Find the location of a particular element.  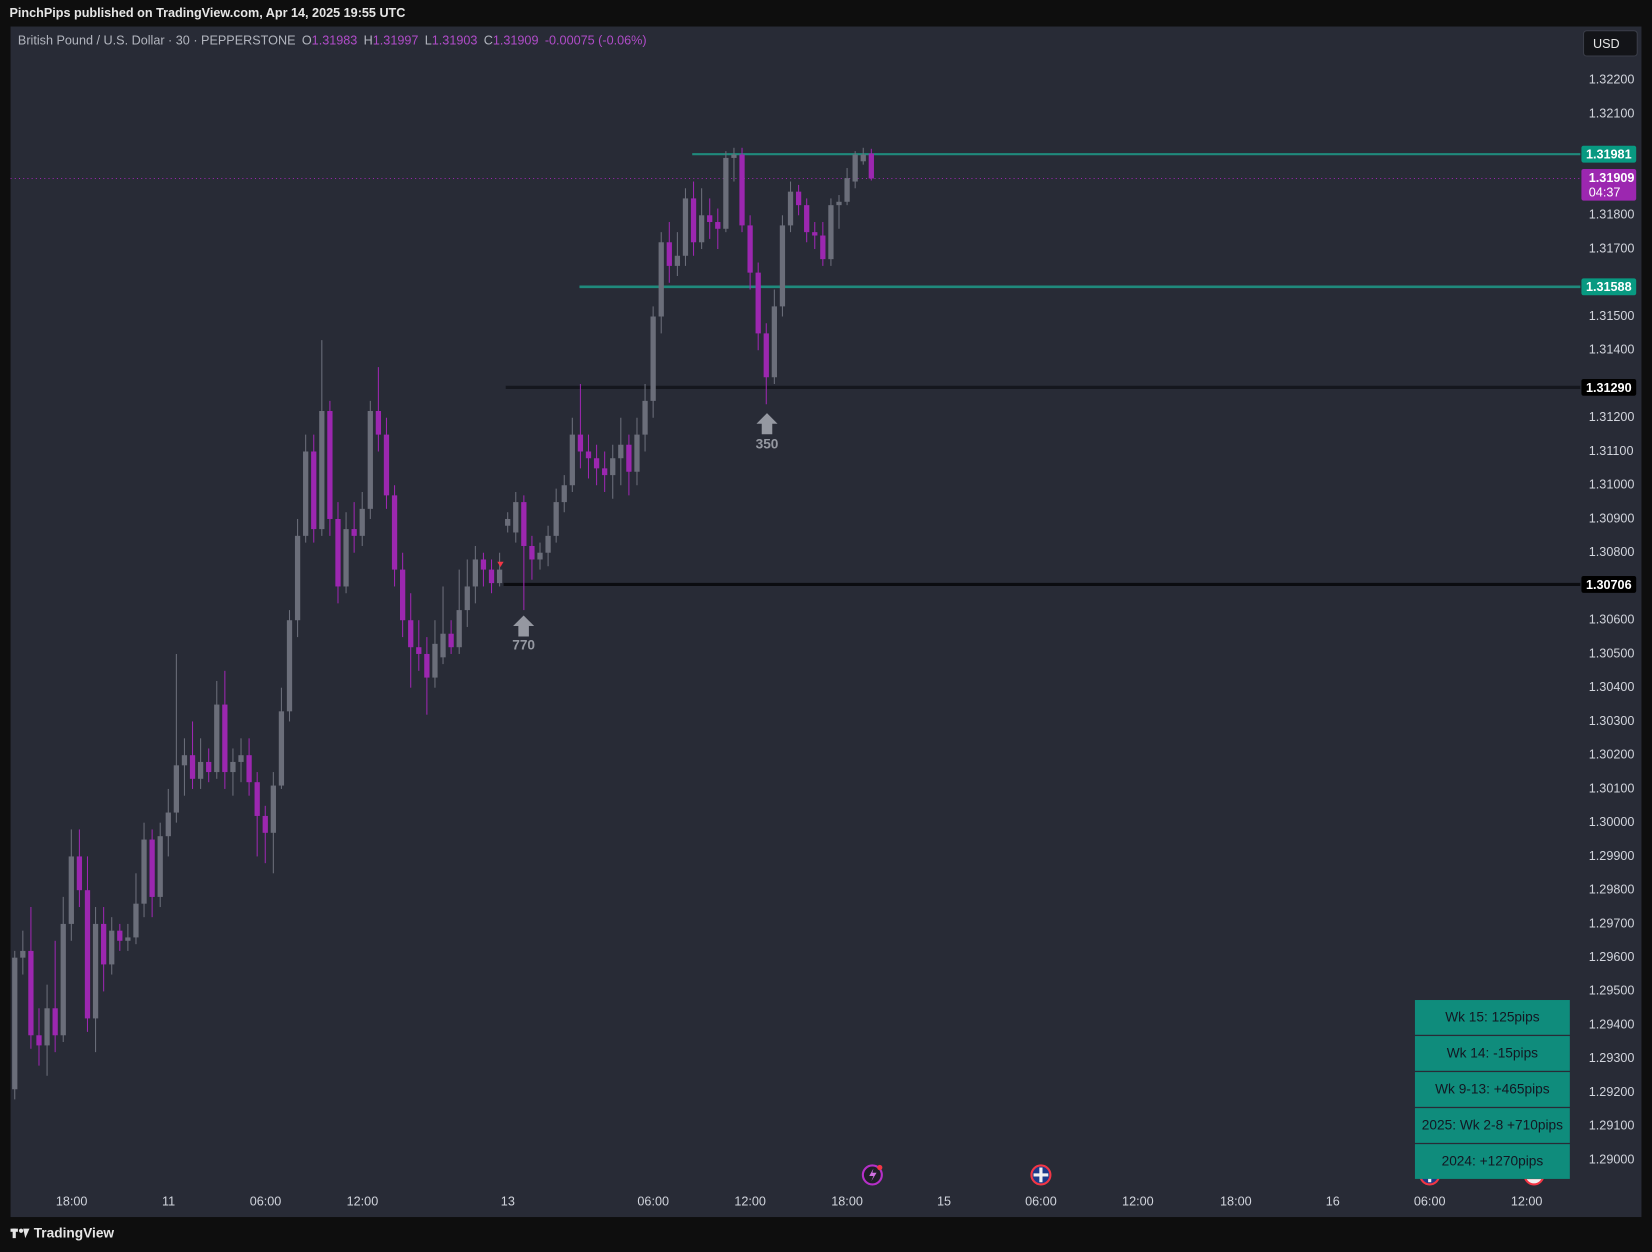

signal-marker is located at coordinates (500, 564).